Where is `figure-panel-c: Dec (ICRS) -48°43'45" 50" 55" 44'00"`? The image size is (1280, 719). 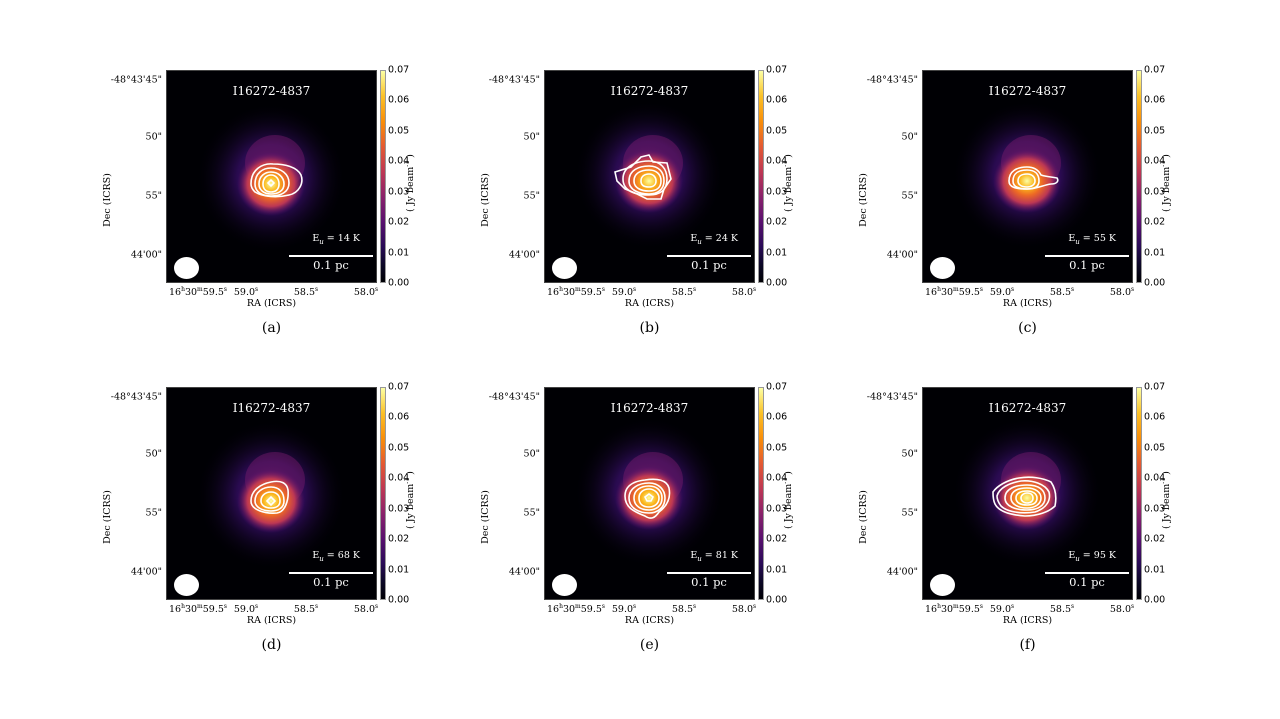
figure-panel-c: Dec (ICRS) -48°43'45" 50" 55" 44'00" is located at coordinates (1021, 205).